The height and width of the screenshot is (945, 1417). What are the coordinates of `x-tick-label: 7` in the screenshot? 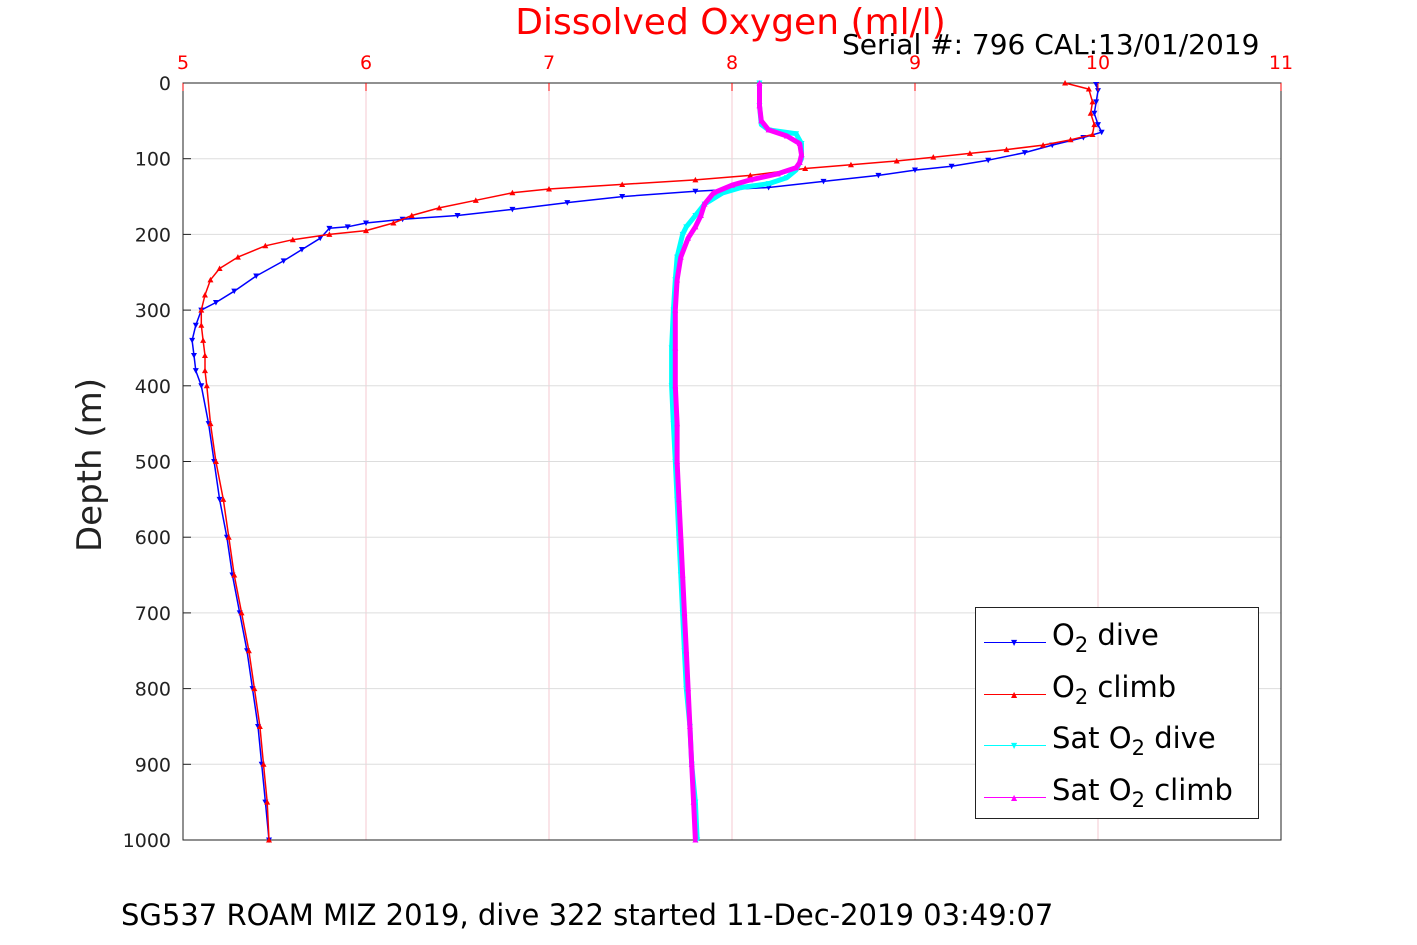 It's located at (549, 63).